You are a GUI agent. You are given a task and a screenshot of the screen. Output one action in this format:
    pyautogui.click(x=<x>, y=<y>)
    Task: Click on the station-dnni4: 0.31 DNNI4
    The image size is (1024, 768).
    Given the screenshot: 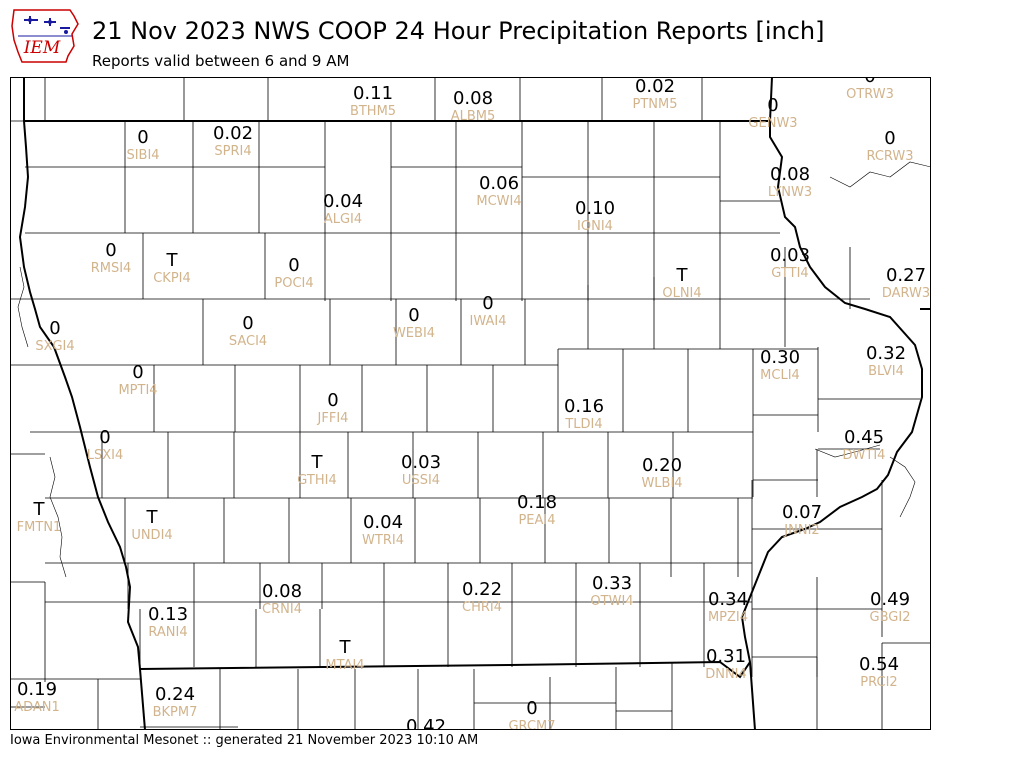 What is the action you would take?
    pyautogui.click(x=726, y=665)
    